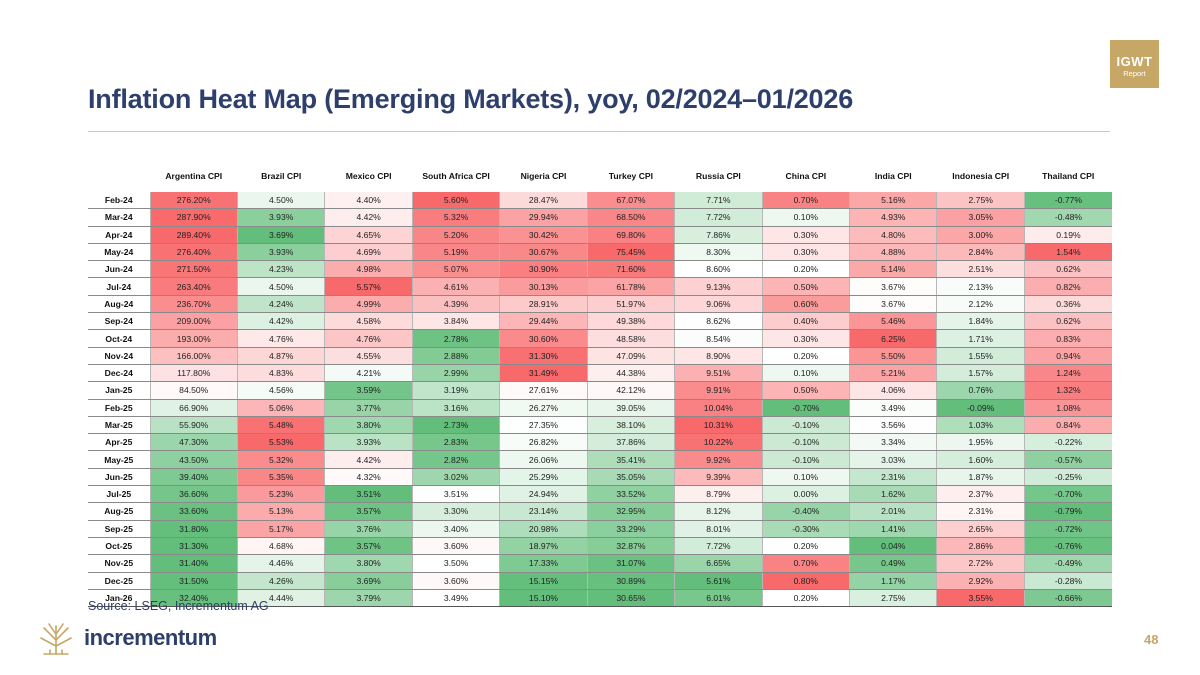 The height and width of the screenshot is (675, 1200). What do you see at coordinates (805, 408) in the screenshot?
I see `heat-cell: -0.70%` at bounding box center [805, 408].